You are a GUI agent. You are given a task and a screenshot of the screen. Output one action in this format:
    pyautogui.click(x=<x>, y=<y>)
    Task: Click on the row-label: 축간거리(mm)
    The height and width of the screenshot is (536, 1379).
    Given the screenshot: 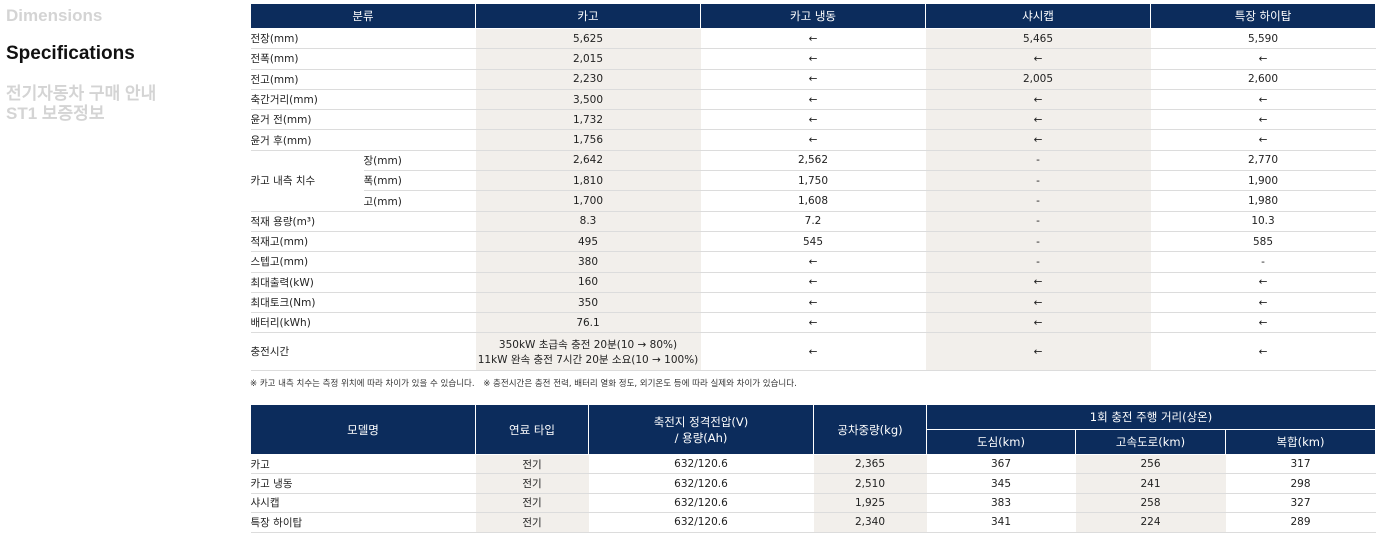 What is the action you would take?
    pyautogui.click(x=363, y=100)
    